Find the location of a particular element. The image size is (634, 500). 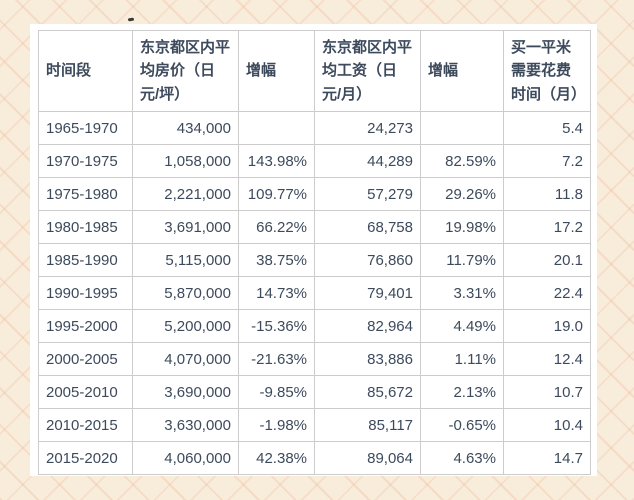

table-cell: 85,117 is located at coordinates (367, 425).